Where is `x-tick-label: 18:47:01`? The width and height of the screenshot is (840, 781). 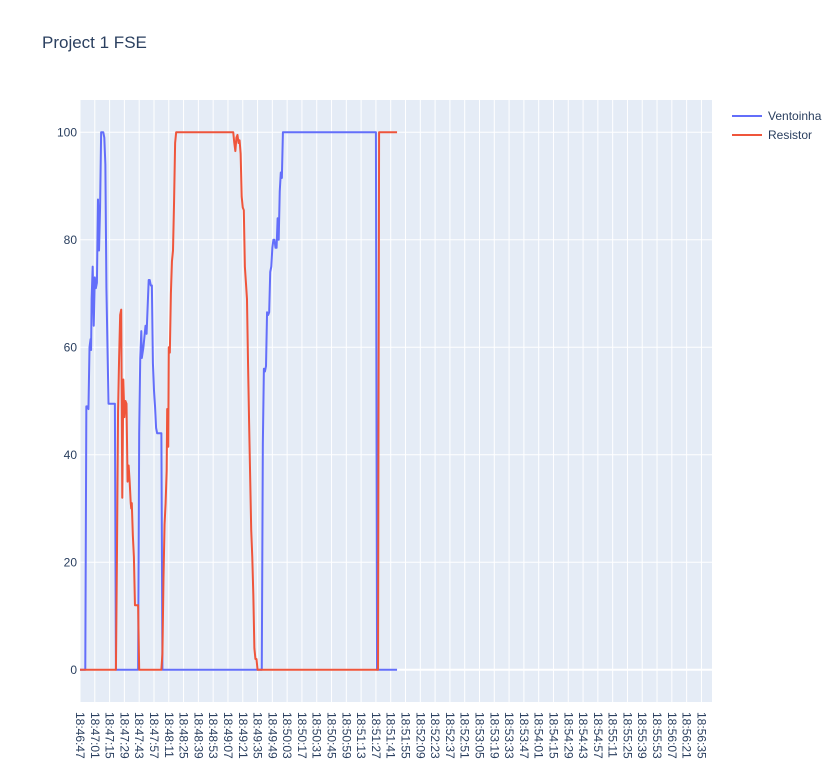 x-tick-label: 18:47:01 is located at coordinates (95, 735).